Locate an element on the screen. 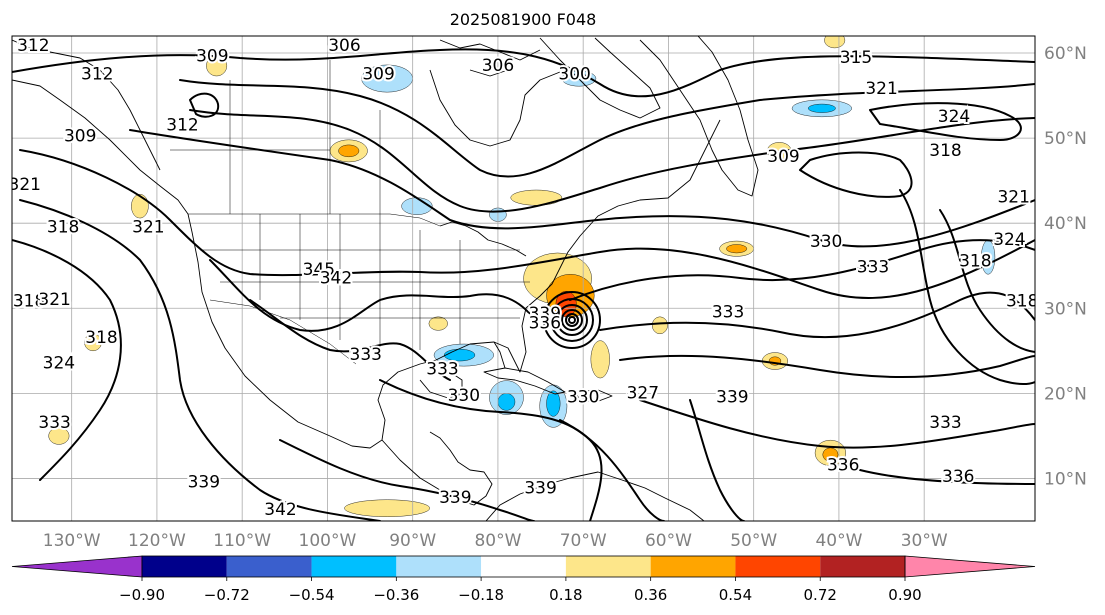 The height and width of the screenshot is (615, 1105). greenland-outline is located at coordinates (699, 116).